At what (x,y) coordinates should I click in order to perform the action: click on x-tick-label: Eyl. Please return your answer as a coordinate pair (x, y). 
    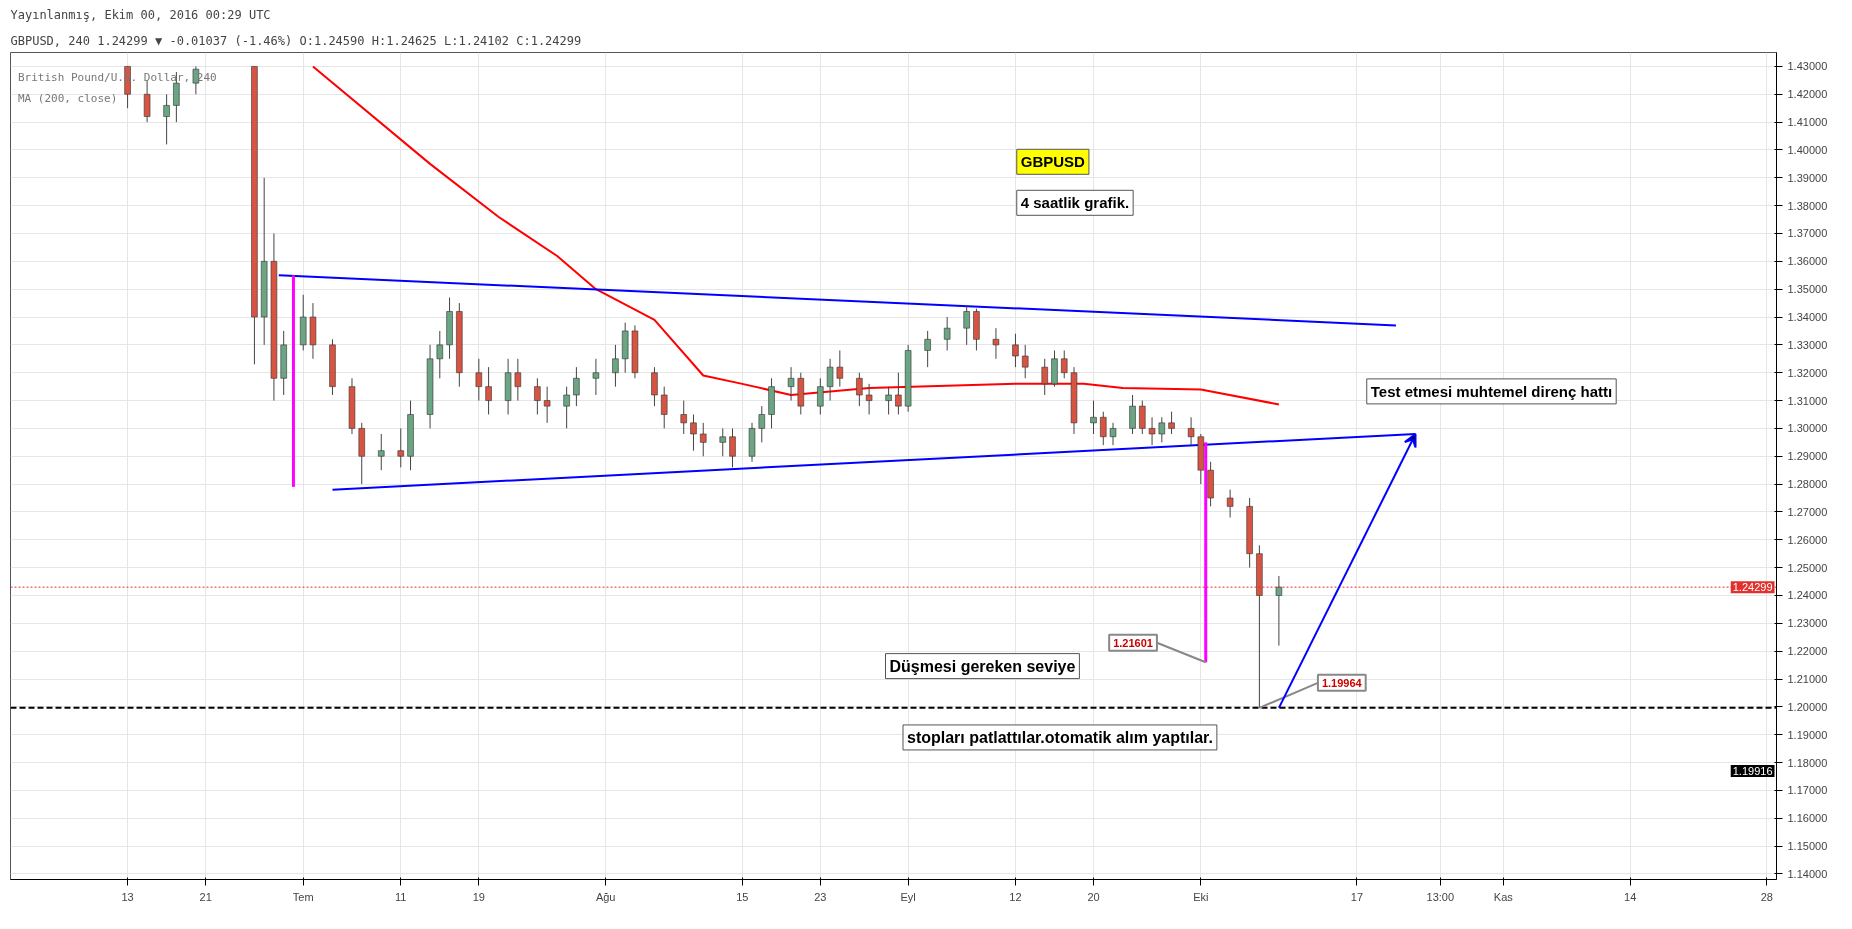
    Looking at the image, I should click on (908, 896).